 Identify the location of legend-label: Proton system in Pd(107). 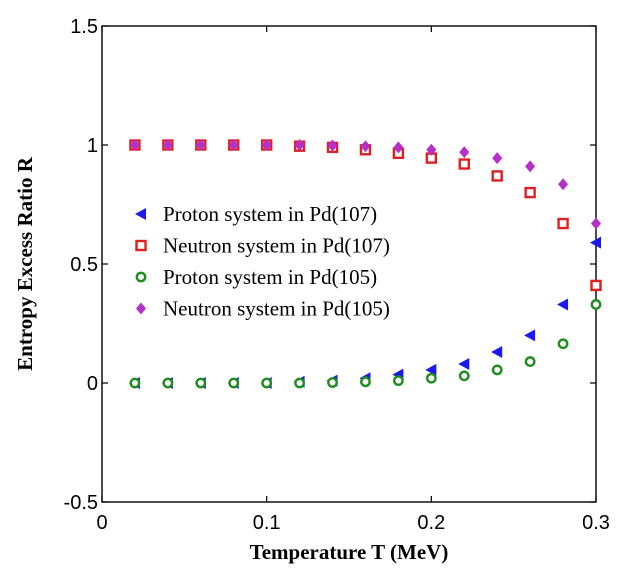
(270, 214).